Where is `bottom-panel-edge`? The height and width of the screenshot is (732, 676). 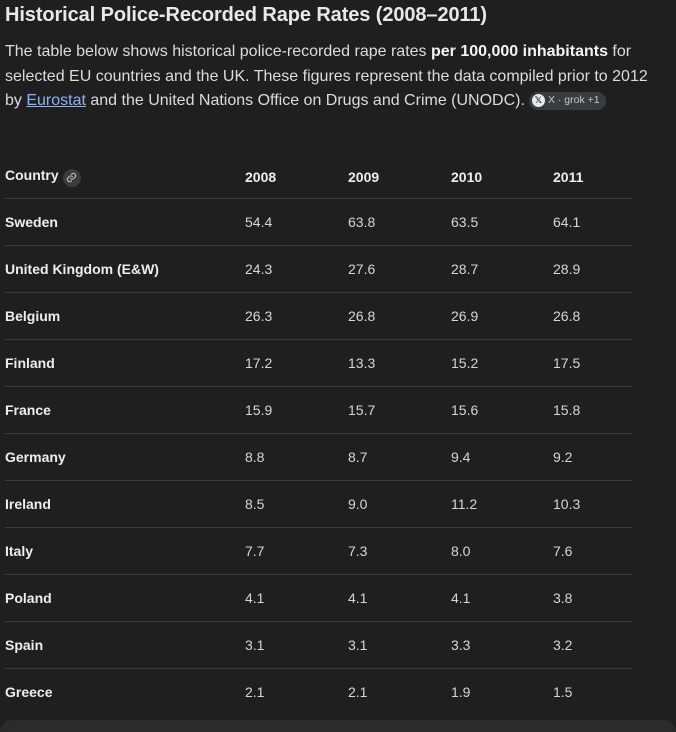 bottom-panel-edge is located at coordinates (338, 726).